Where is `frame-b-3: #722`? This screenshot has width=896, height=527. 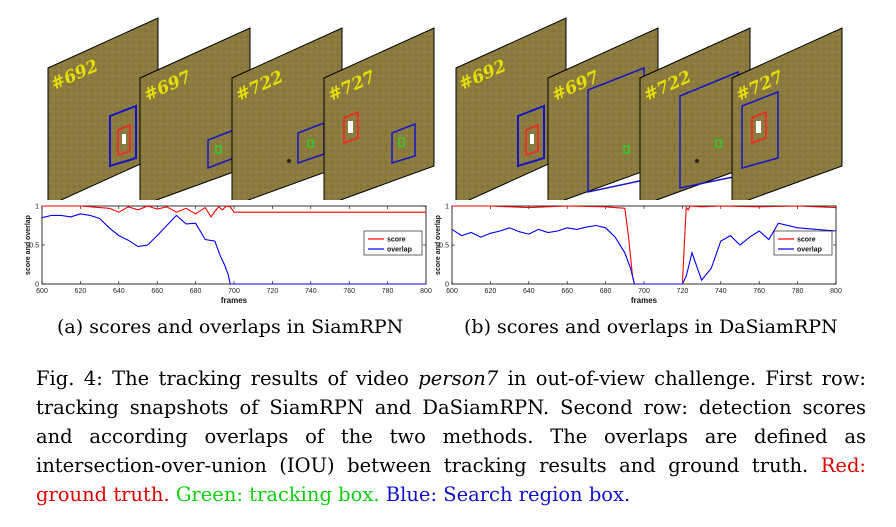
frame-b-3: #722 is located at coordinates (695, 117).